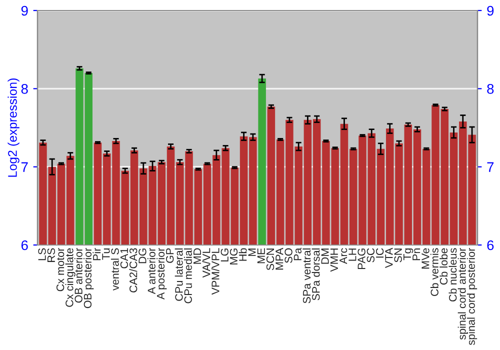  Describe the element at coordinates (151, 271) in the screenshot. I see `x-tick-label: A anterior` at that location.